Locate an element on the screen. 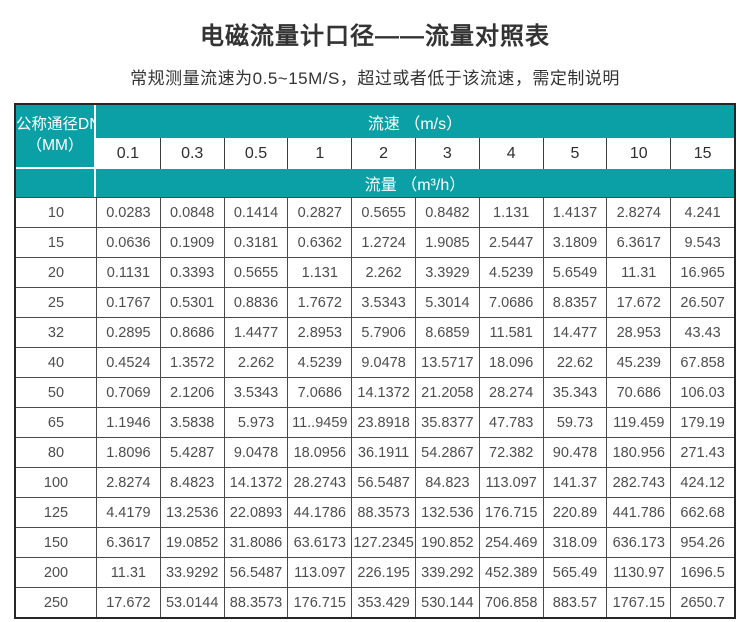  flow-value: 318.09 is located at coordinates (574, 542).